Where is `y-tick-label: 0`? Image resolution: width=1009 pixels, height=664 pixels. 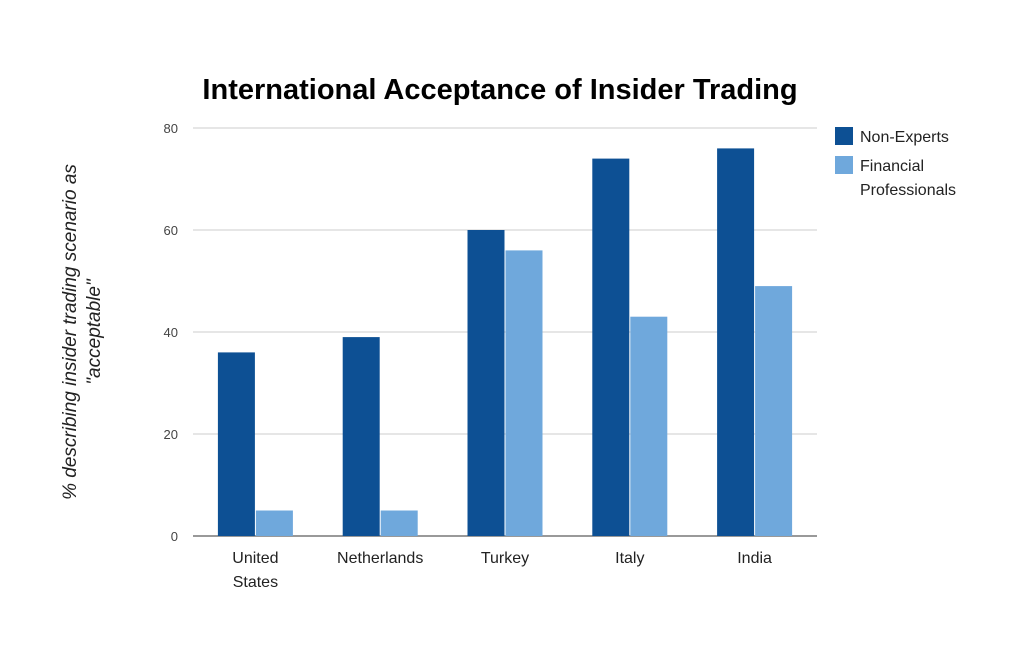 y-tick-label: 0 is located at coordinates (174, 536).